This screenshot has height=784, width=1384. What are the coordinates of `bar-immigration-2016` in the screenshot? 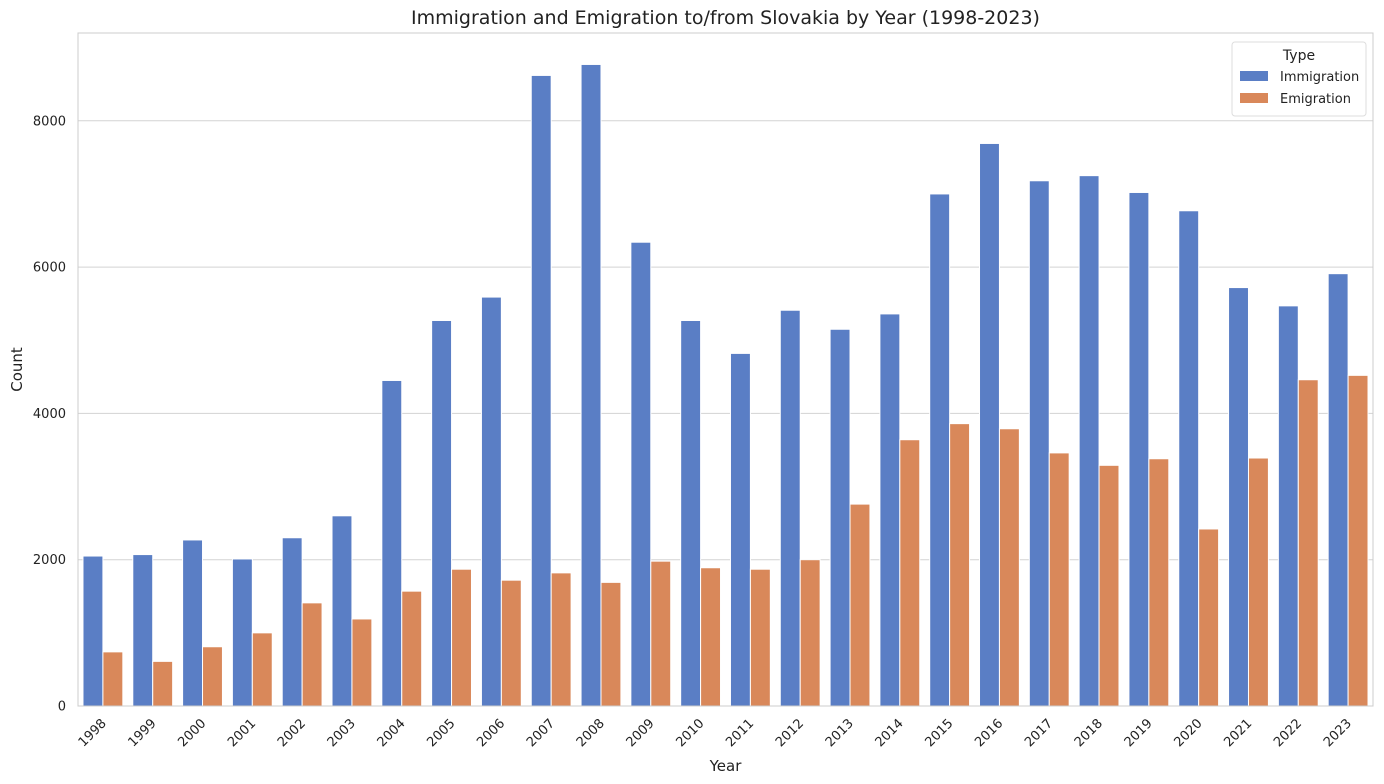 It's located at (989, 424).